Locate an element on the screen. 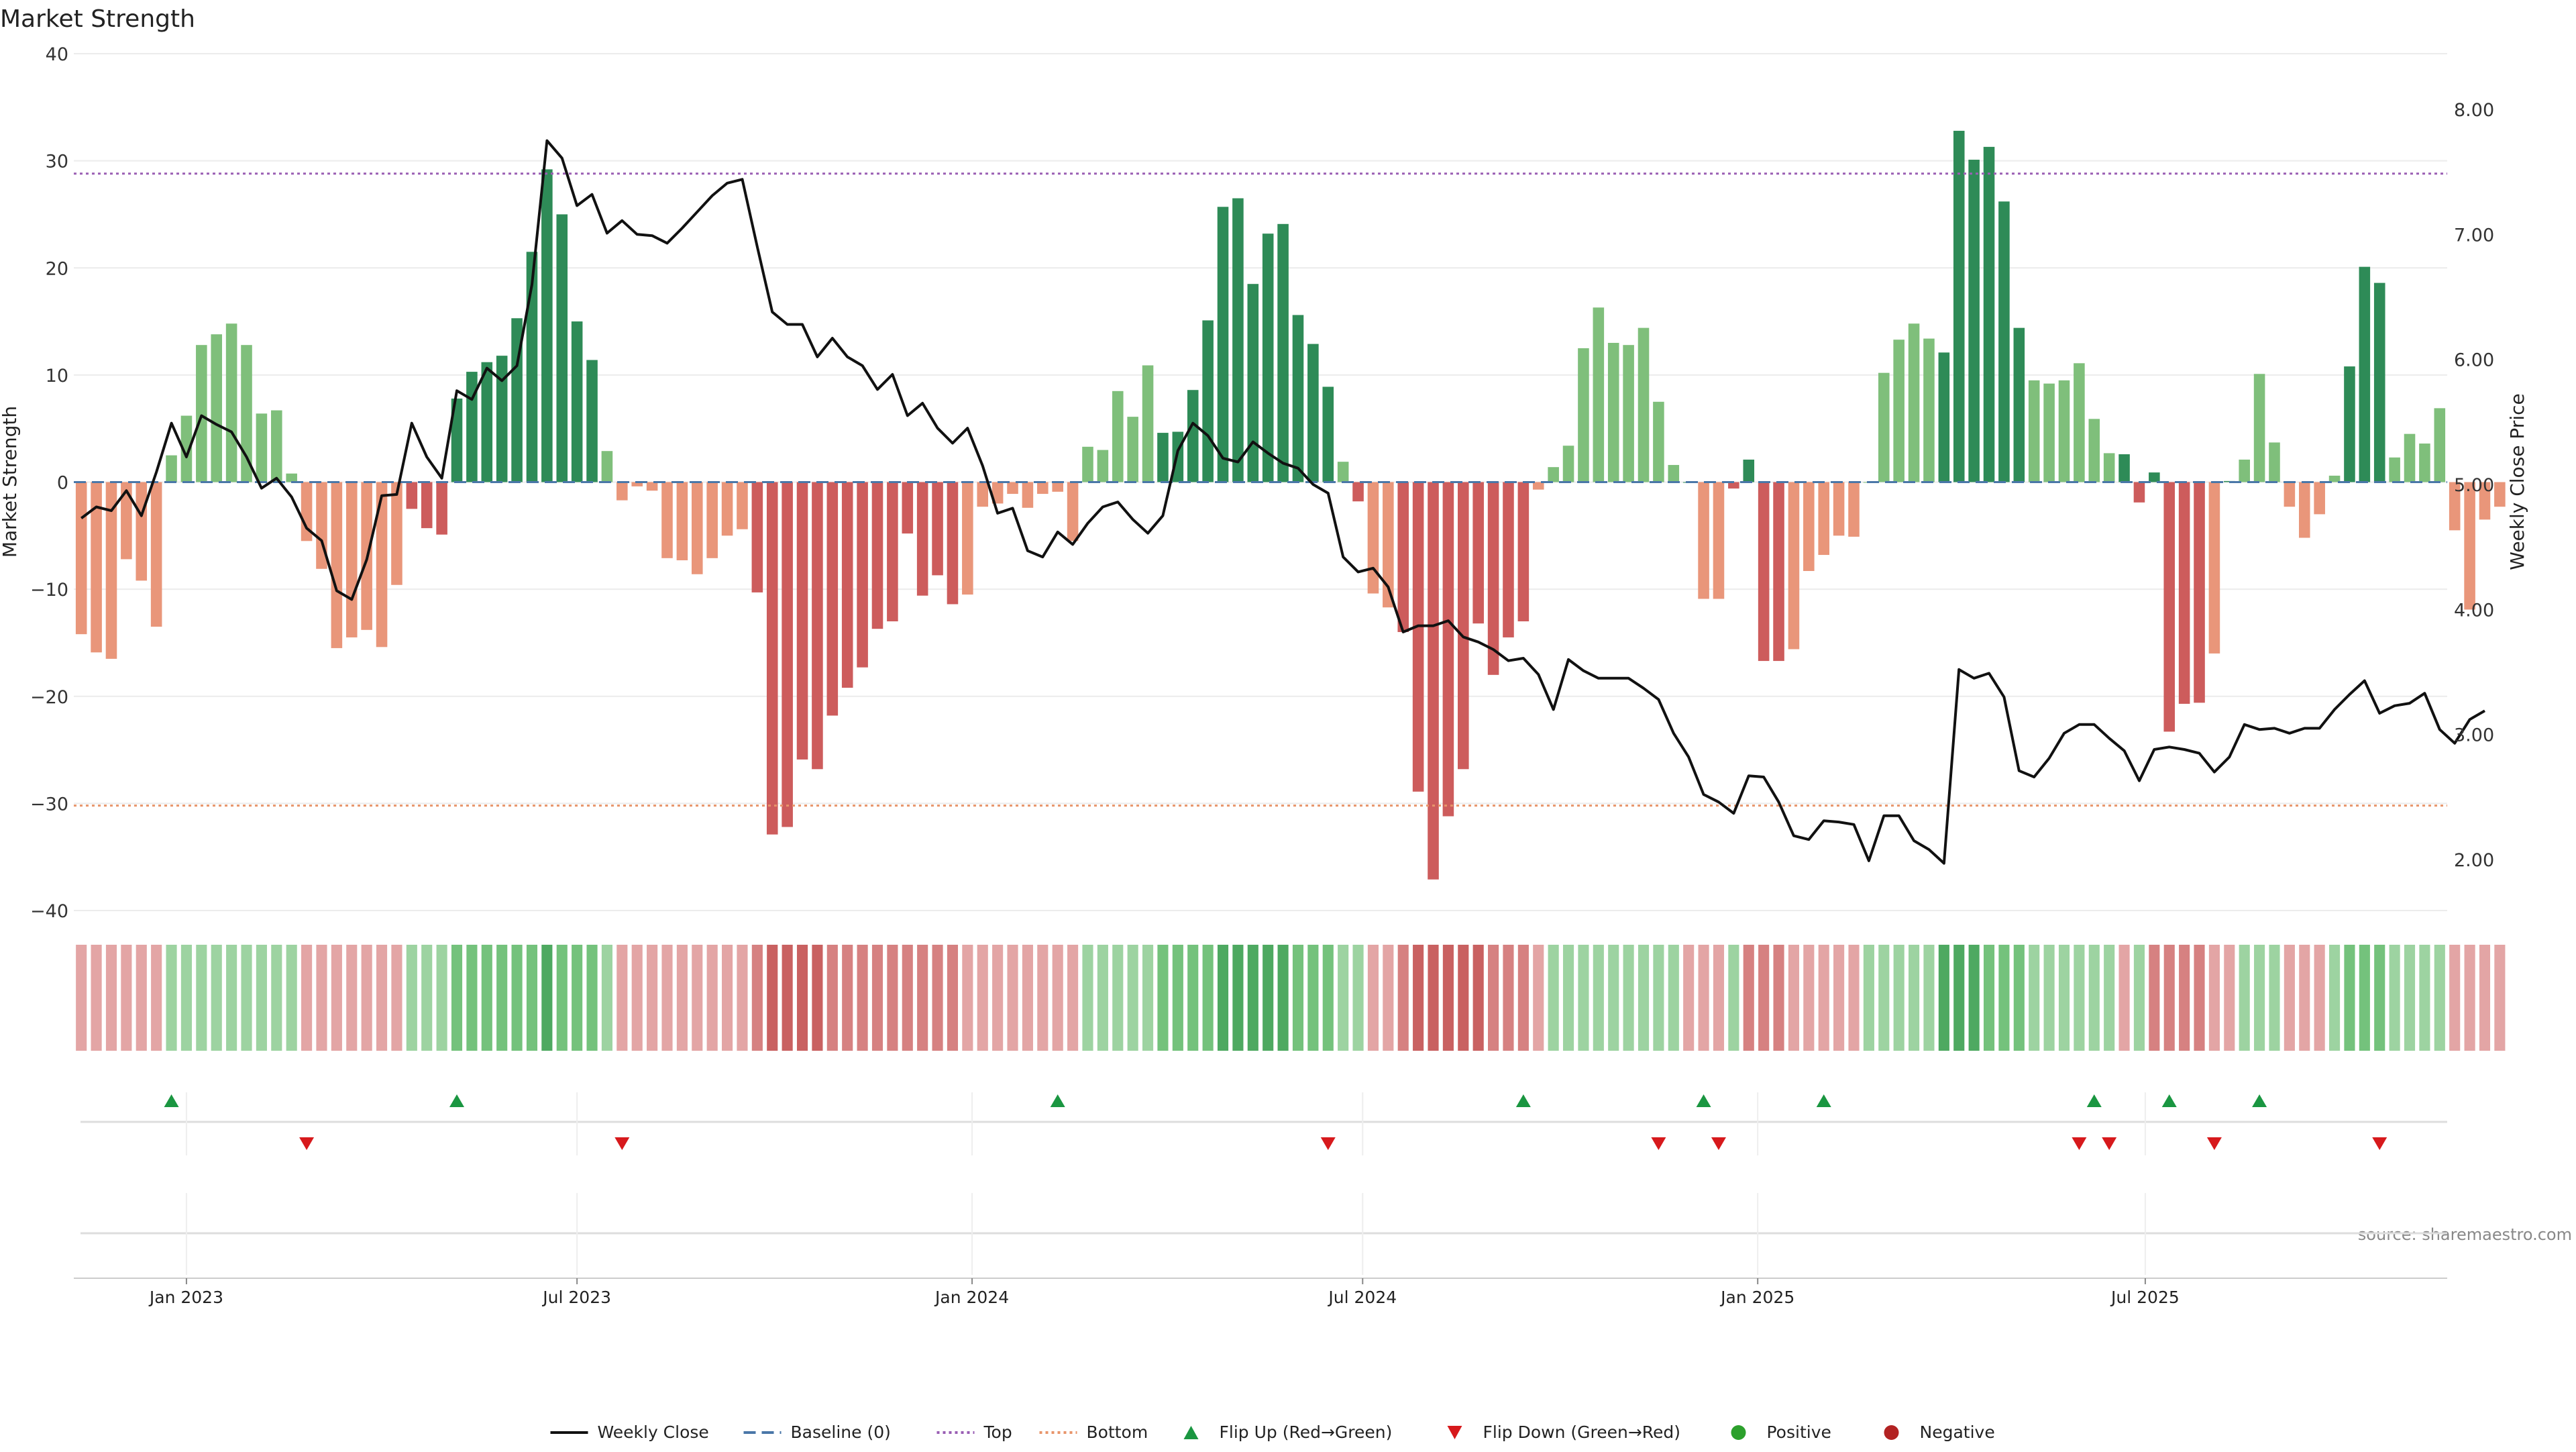 The height and width of the screenshot is (1452, 2576). left-tick-label: −20 is located at coordinates (49, 698).